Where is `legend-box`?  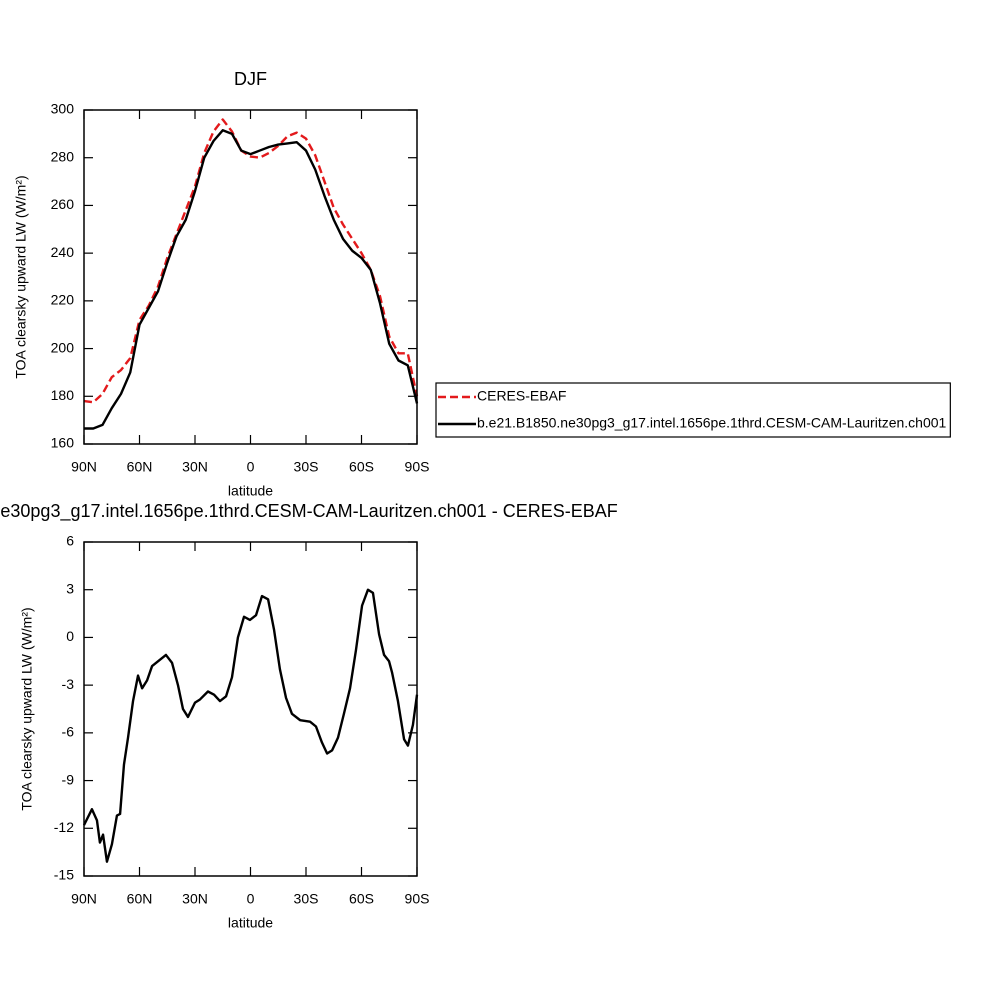 legend-box is located at coordinates (693, 410).